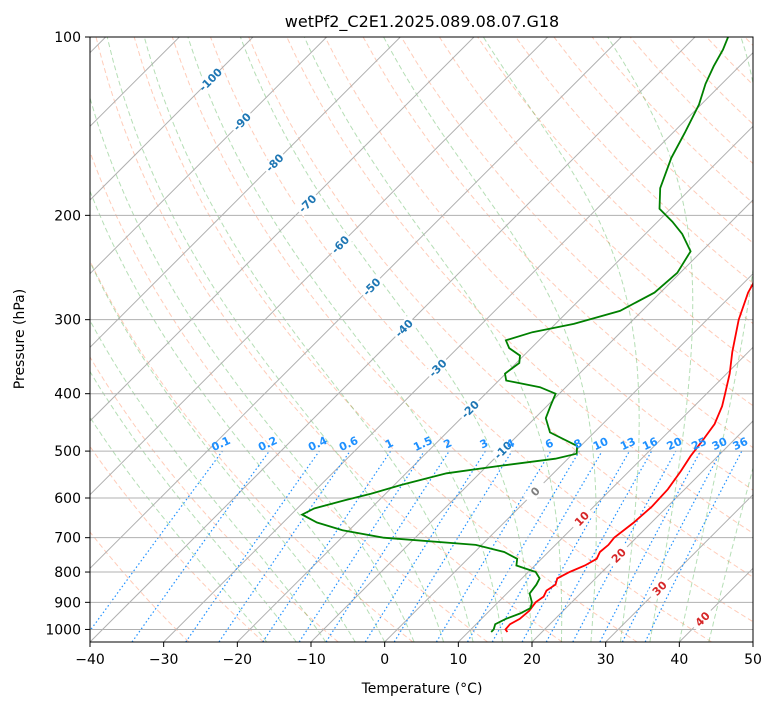 The height and width of the screenshot is (708, 775). Describe the element at coordinates (67, 38) in the screenshot. I see `y-tick-label: 100` at that location.